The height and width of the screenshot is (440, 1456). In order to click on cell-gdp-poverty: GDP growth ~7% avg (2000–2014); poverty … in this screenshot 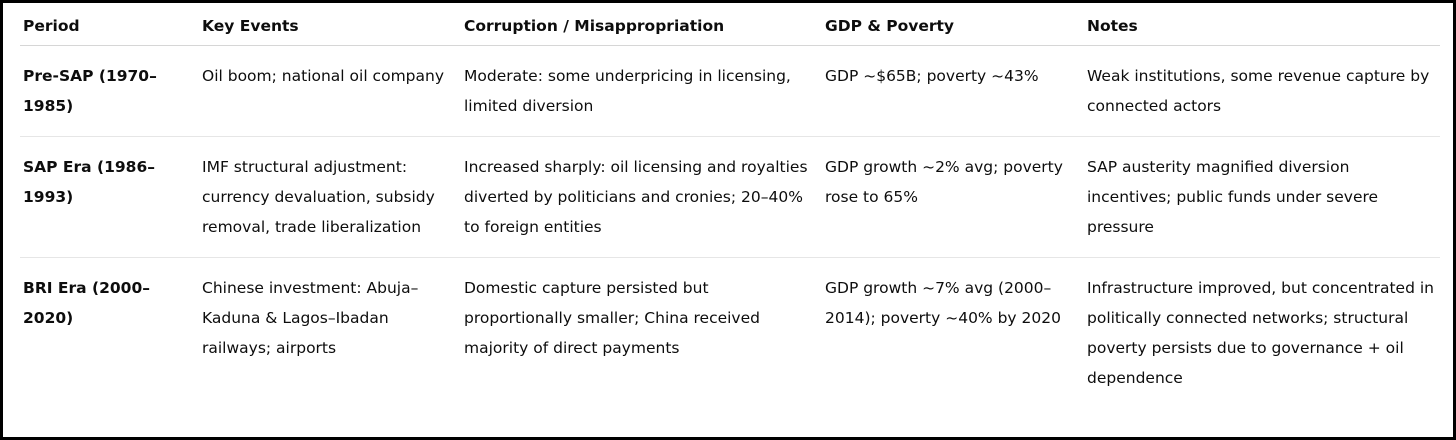, I will do `click(943, 303)`.